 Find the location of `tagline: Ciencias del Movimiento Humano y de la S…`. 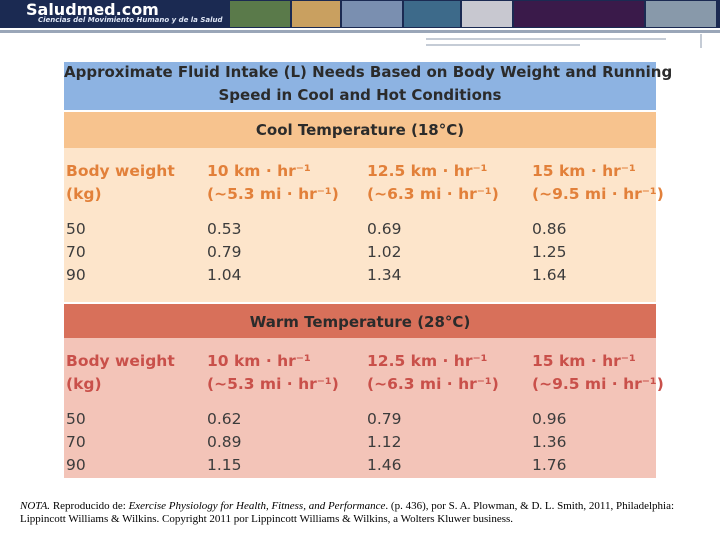

tagline: Ciencias del Movimiento Humano y de la S… is located at coordinates (130, 20).